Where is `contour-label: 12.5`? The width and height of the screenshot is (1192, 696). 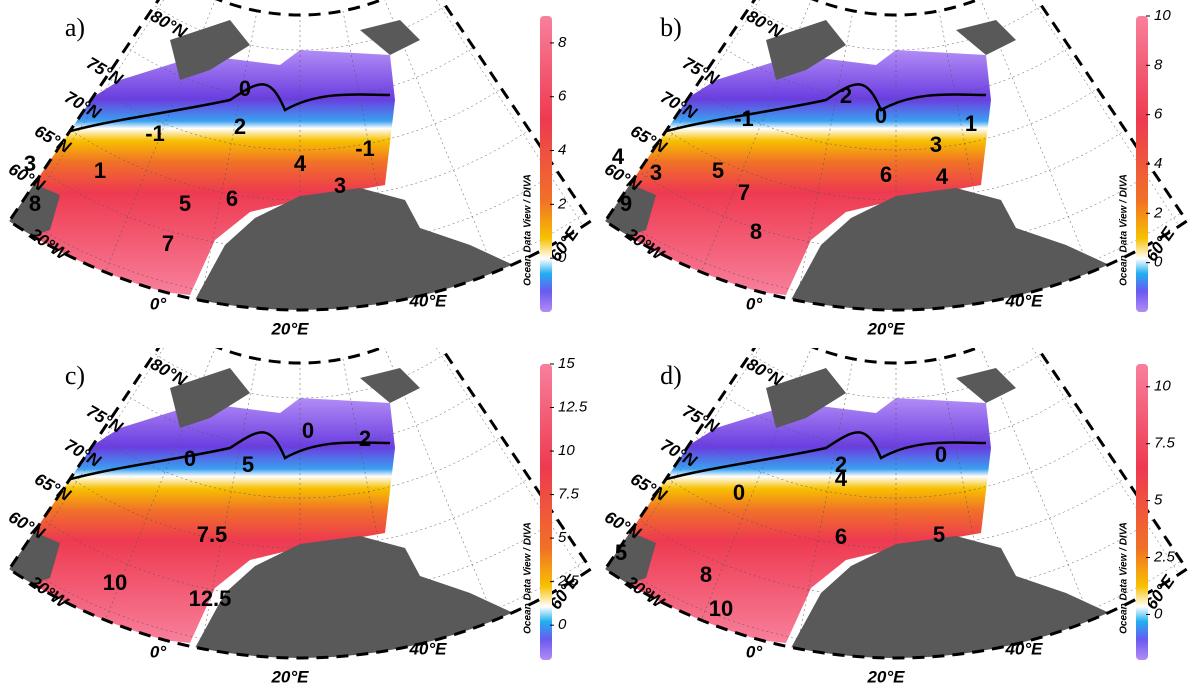
contour-label: 12.5 is located at coordinates (210, 598).